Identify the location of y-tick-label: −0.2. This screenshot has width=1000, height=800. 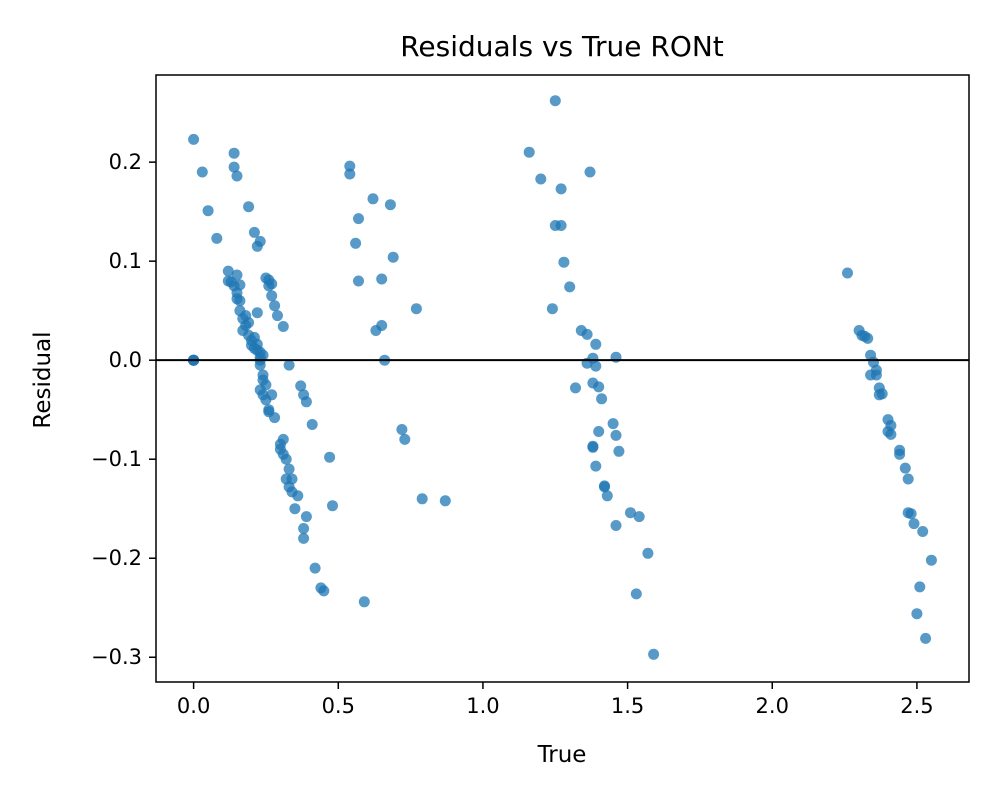
(116, 558).